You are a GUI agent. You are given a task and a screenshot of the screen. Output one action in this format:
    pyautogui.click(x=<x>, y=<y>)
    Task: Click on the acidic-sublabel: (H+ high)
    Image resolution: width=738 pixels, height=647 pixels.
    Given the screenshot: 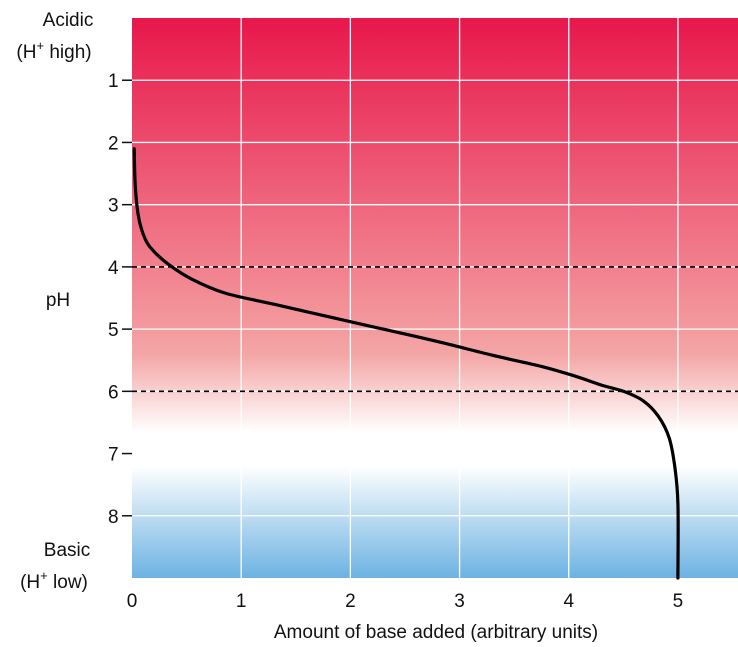 What is the action you would take?
    pyautogui.click(x=53, y=50)
    